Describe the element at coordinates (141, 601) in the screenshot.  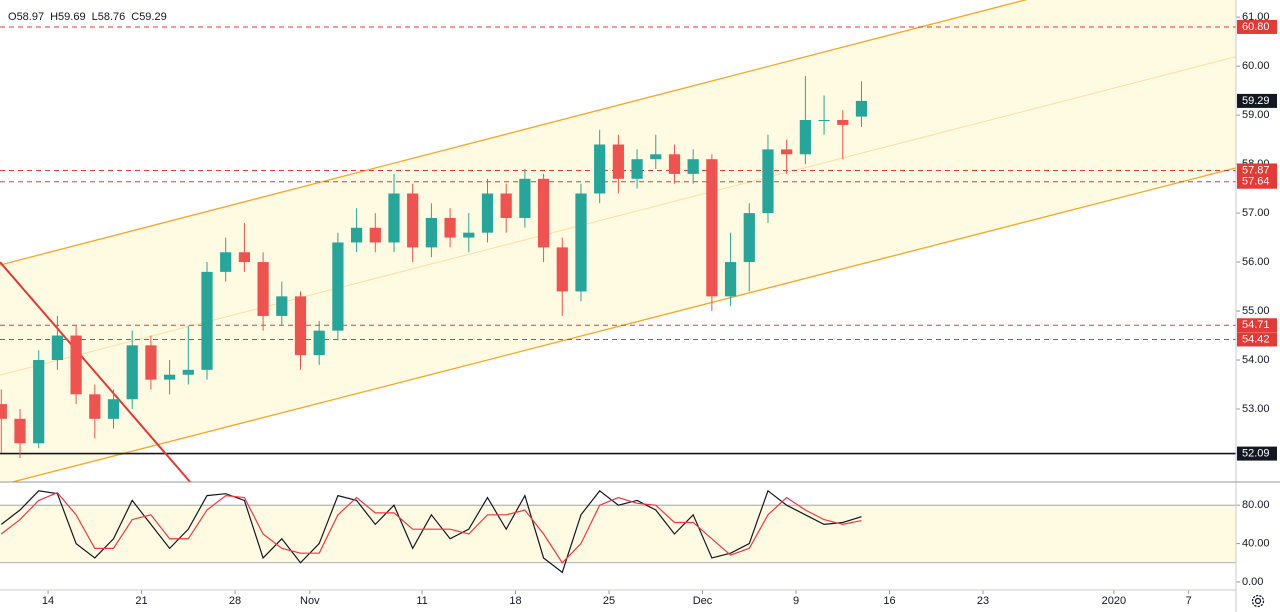
I see `x-tick-label: 21` at that location.